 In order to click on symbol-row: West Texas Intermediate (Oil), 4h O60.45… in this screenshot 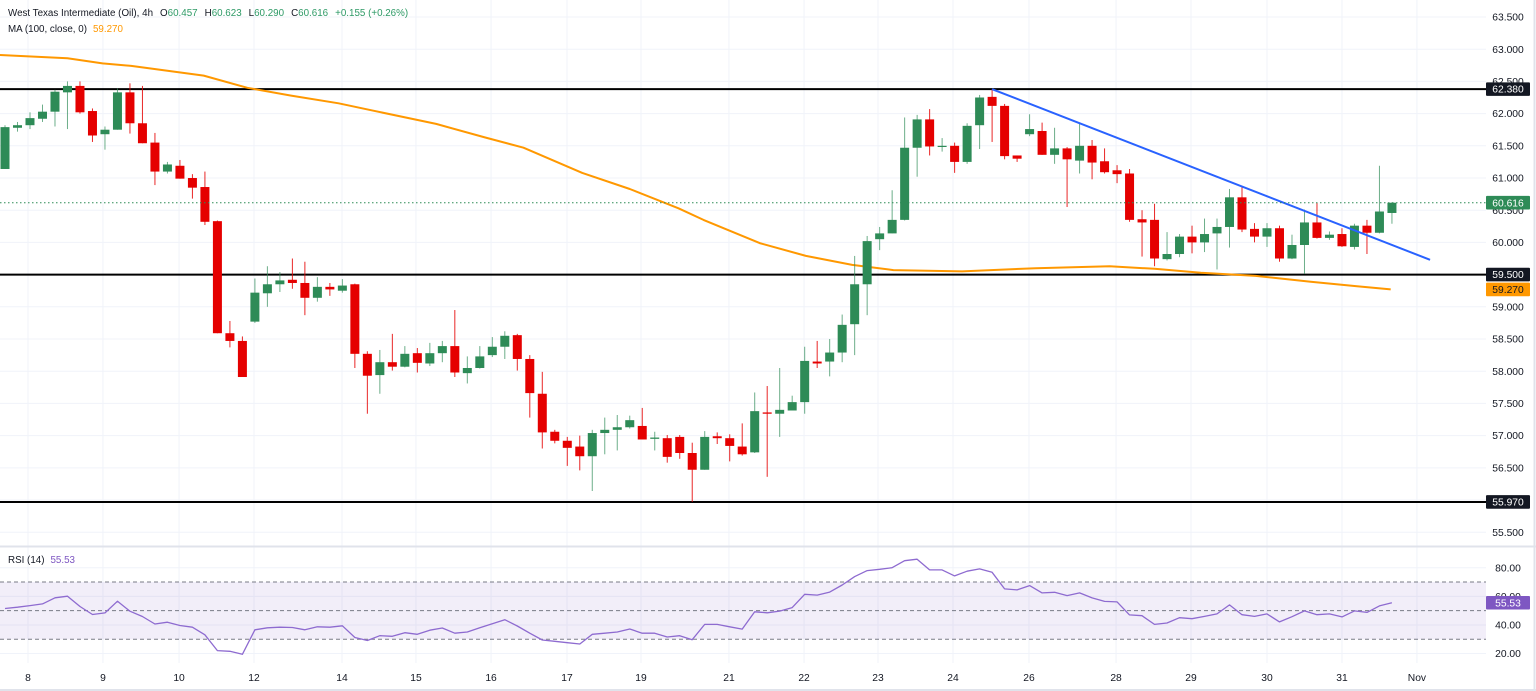, I will do `click(208, 14)`.